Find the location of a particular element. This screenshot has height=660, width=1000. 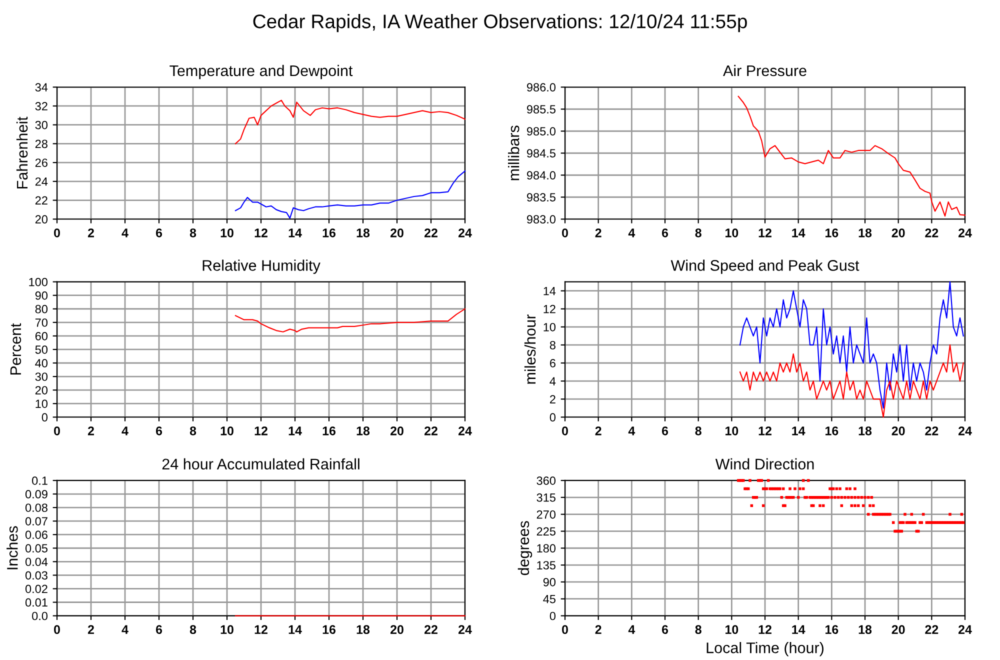

y-tick-label: 8 is located at coordinates (553, 345).